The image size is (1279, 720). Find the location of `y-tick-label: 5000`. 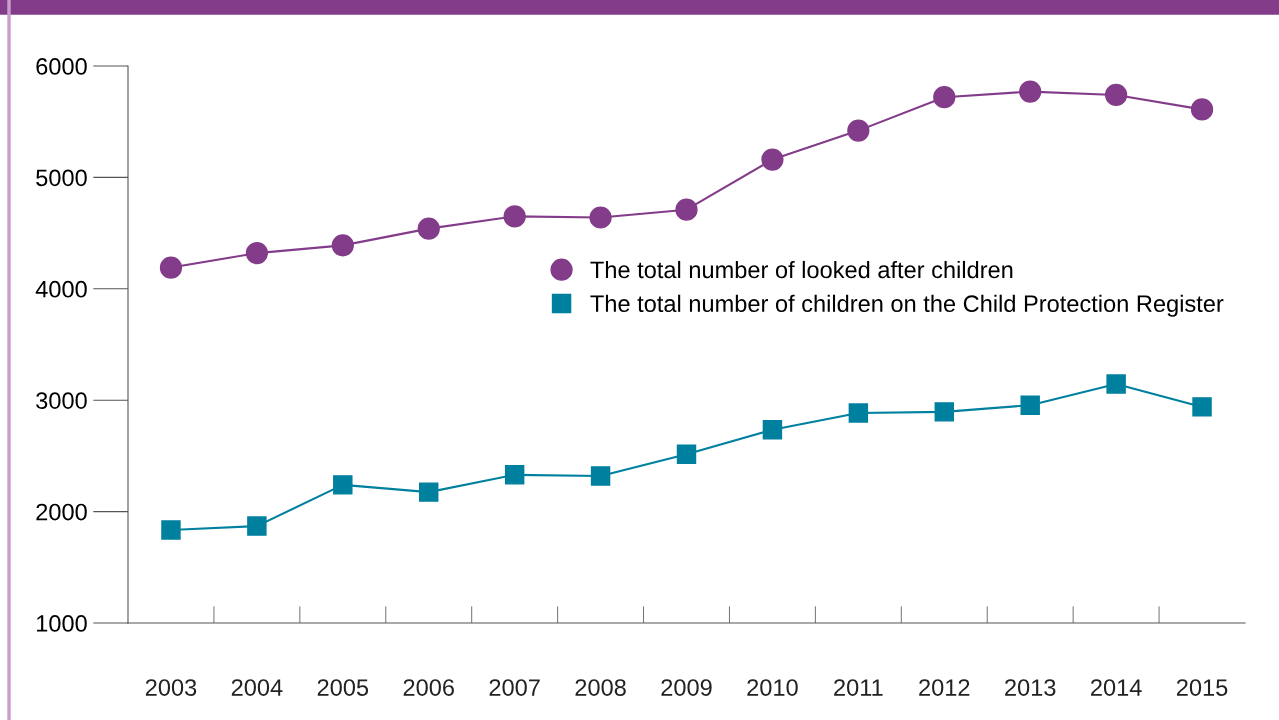

y-tick-label: 5000 is located at coordinates (61, 178).